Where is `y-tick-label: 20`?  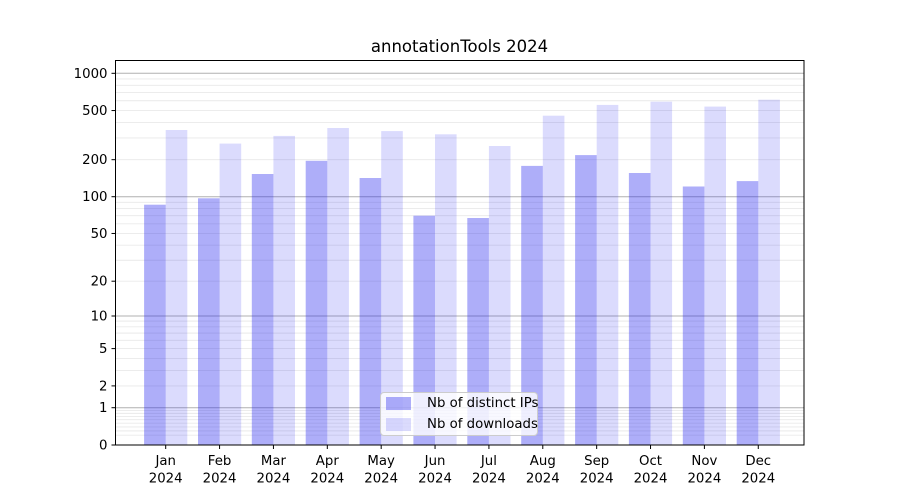 y-tick-label: 20 is located at coordinates (99, 282).